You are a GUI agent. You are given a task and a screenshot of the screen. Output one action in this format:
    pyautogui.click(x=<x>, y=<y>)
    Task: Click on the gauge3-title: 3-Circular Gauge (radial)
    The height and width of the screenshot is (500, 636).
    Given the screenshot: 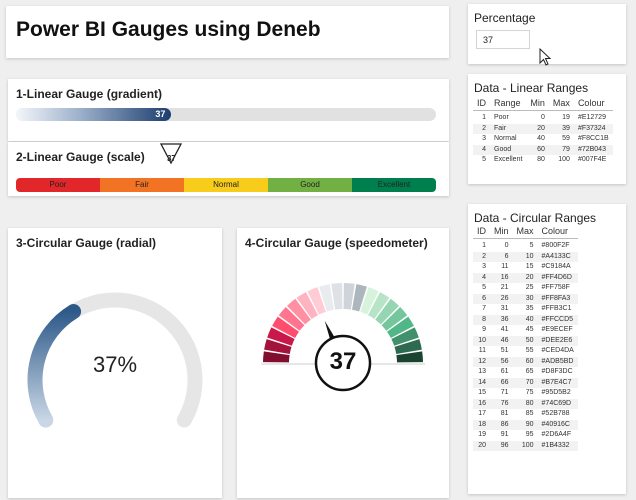 What is the action you would take?
    pyautogui.click(x=86, y=243)
    